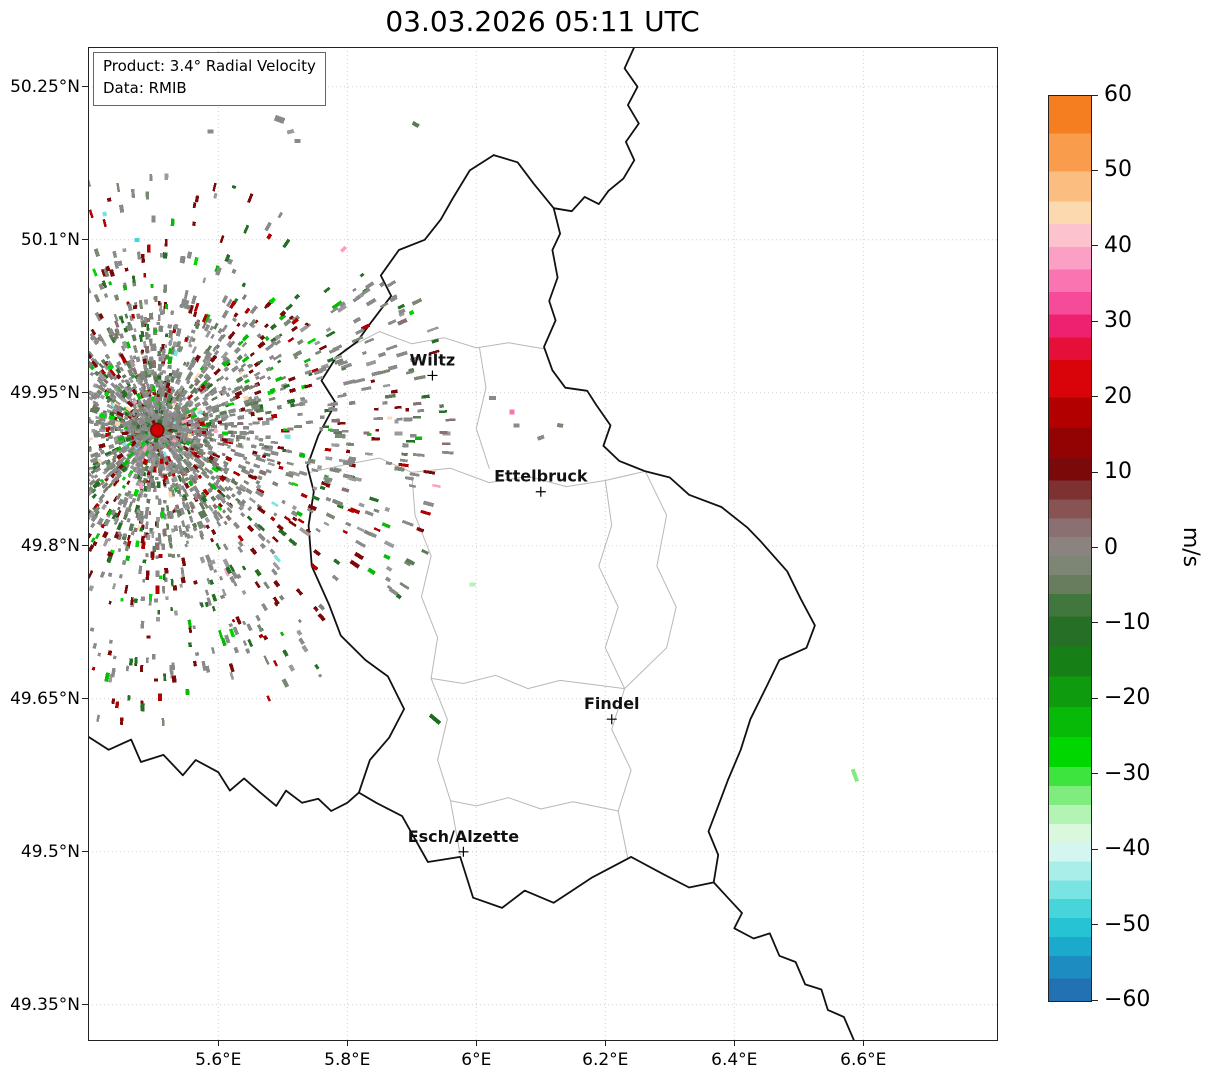  I want to click on product-info-line: Product: 3.4° Radial Velocity, so click(209, 66).